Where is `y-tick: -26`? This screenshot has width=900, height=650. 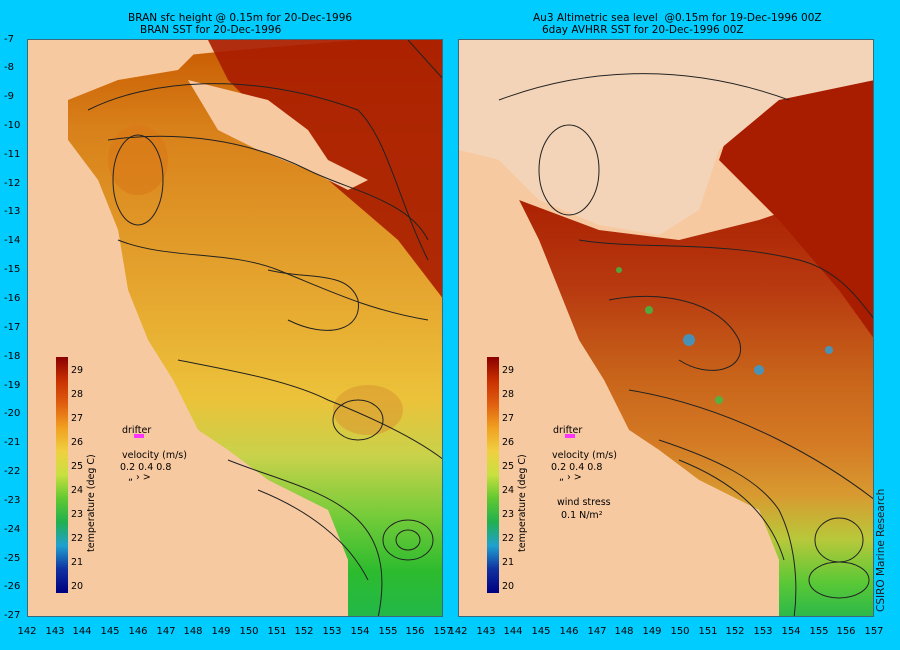 y-tick: -26 is located at coordinates (12, 586).